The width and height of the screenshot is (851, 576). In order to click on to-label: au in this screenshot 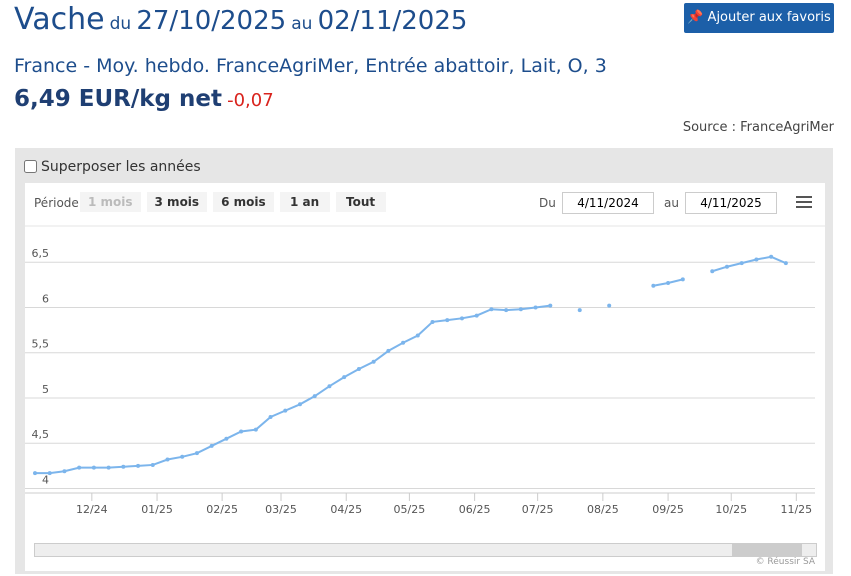, I will do `click(671, 203)`.